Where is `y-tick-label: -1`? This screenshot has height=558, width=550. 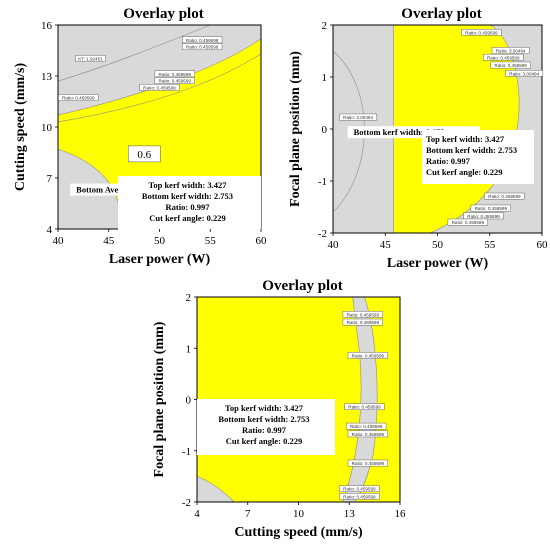 y-tick-label: -1 is located at coordinates (186, 452).